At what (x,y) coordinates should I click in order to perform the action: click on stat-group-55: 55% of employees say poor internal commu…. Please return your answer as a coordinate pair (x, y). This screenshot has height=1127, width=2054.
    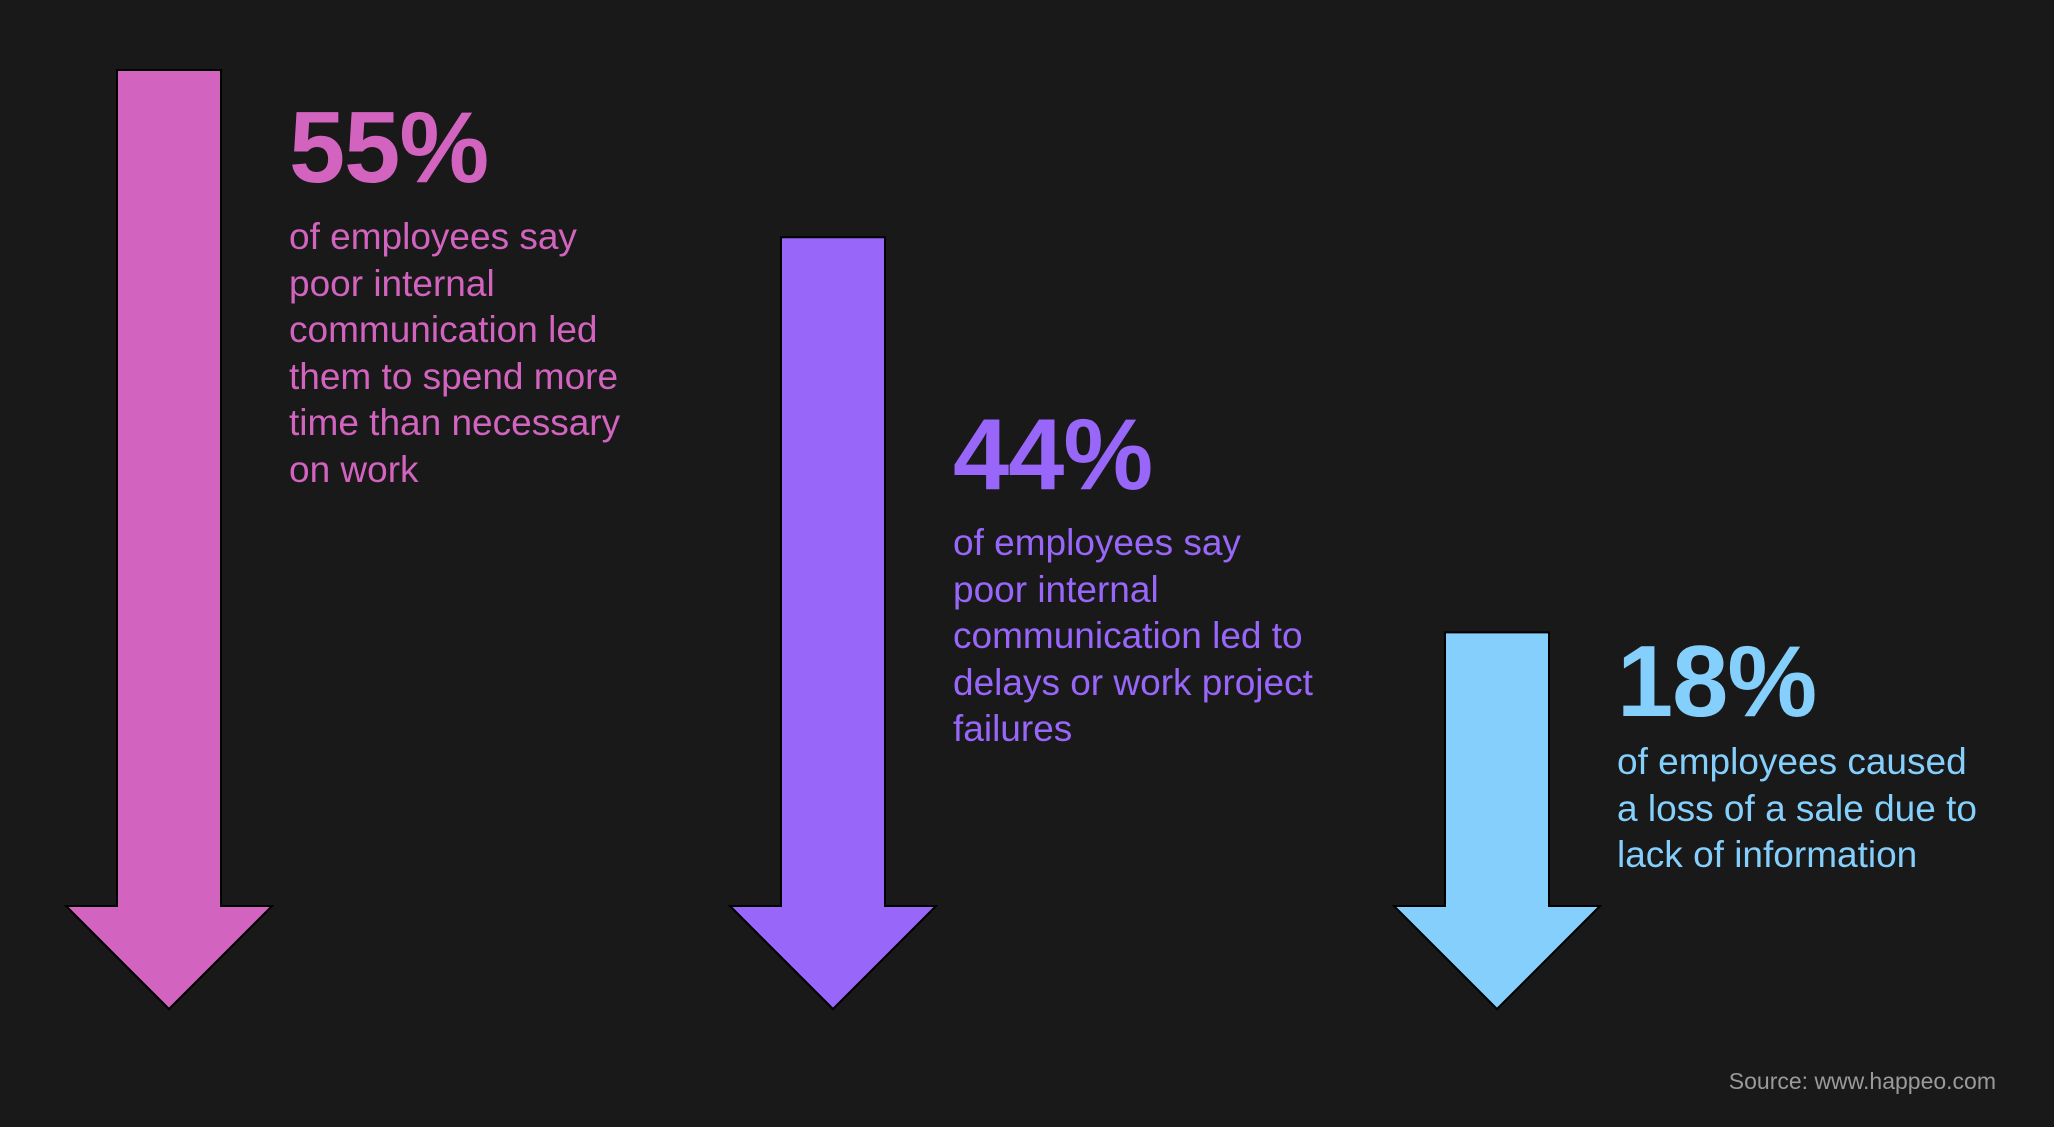
    Looking at the image, I should click on (479, 295).